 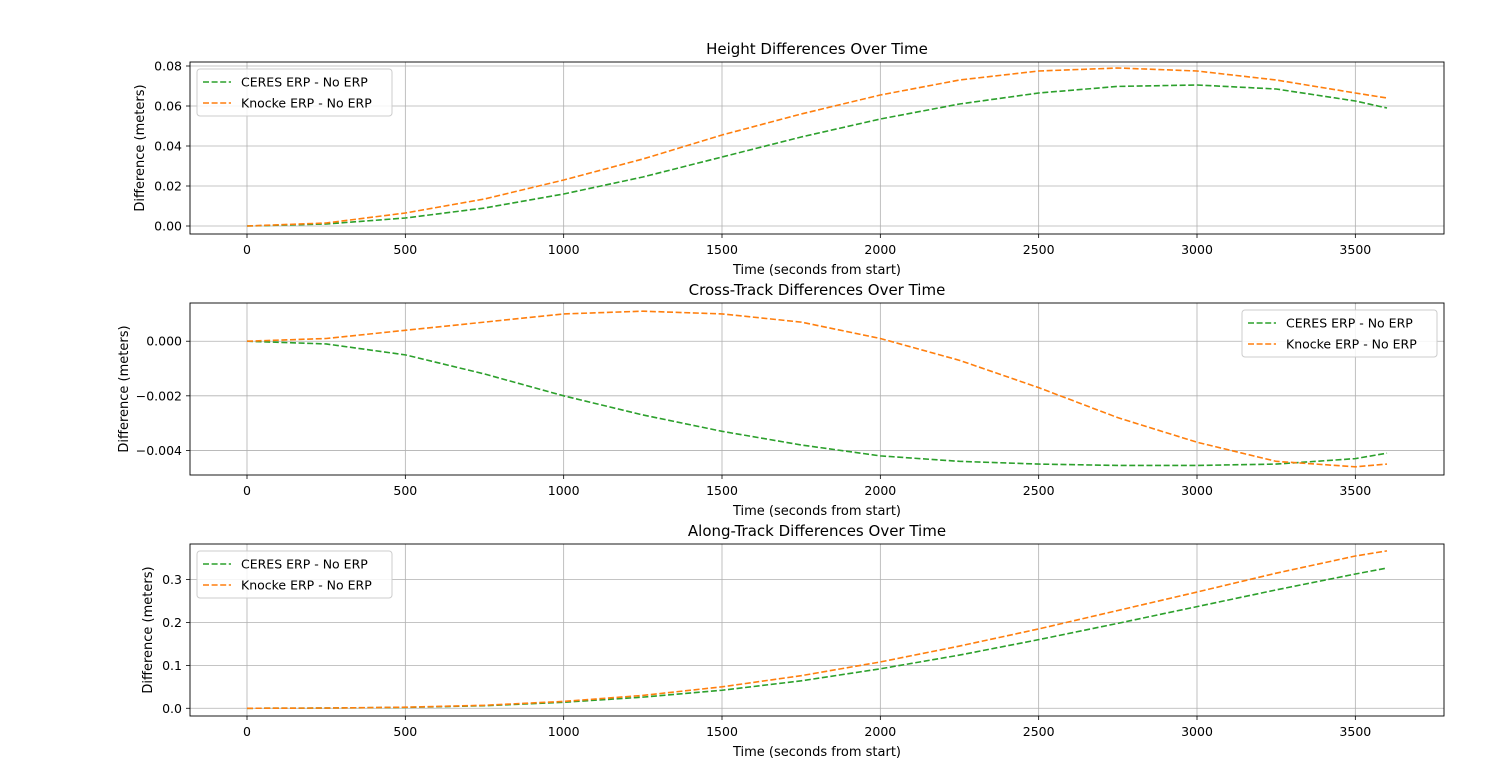 I want to click on y-tick-label: 0.04, so click(x=168, y=146).